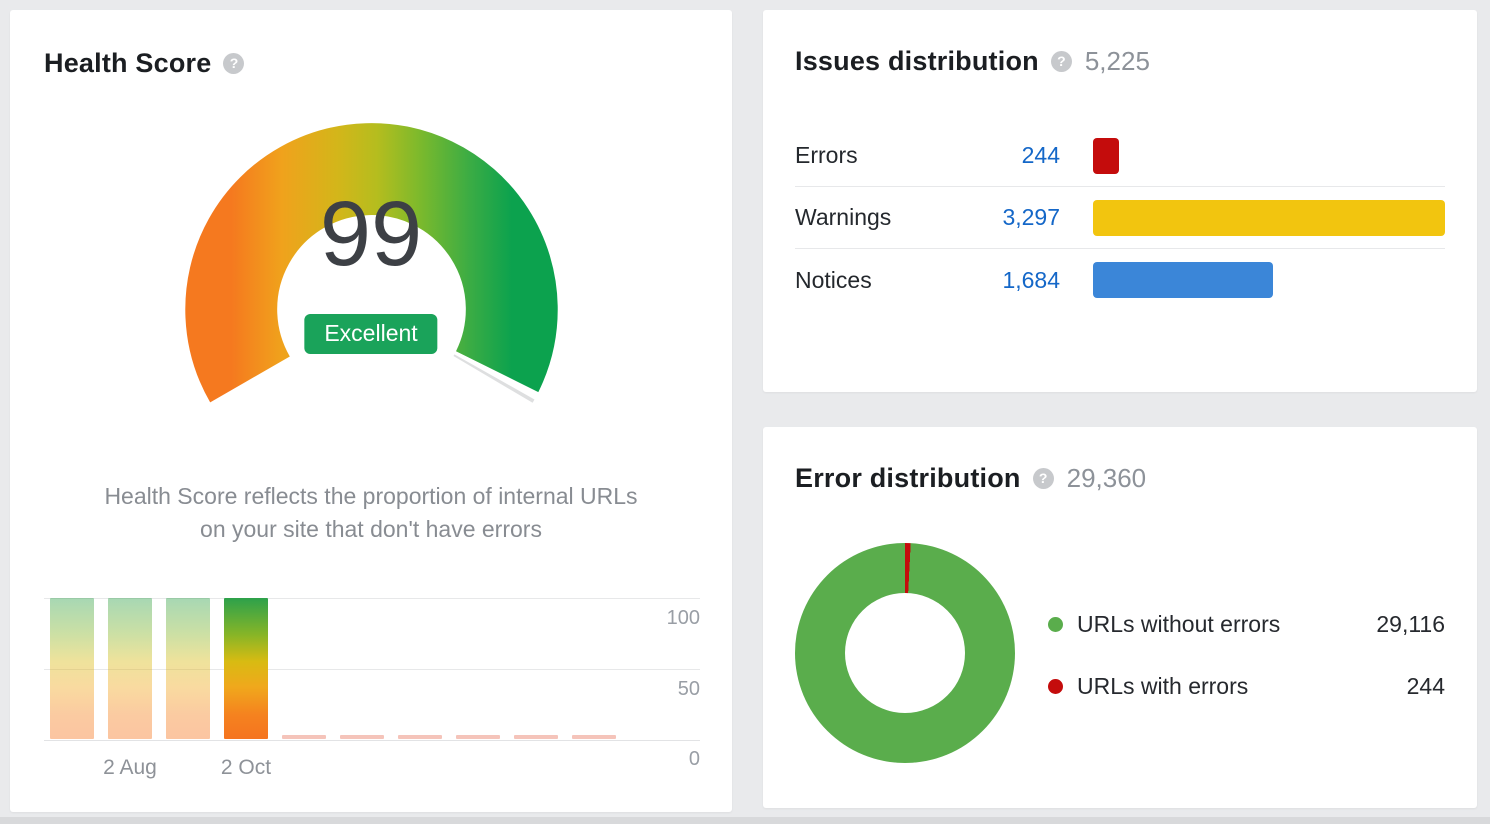 This screenshot has height=824, width=1490. I want to click on legend-label: URLs with errors, so click(1163, 685).